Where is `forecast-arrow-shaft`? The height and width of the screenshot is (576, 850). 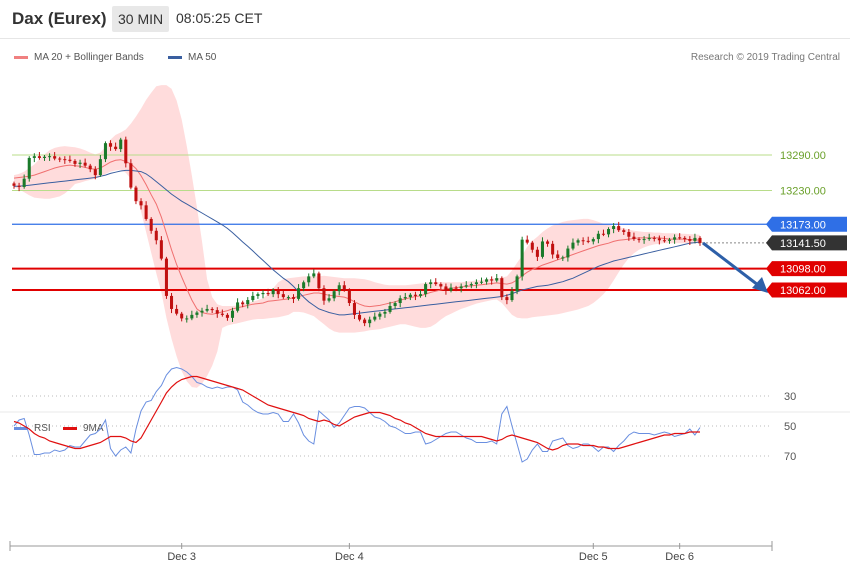 forecast-arrow-shaft is located at coordinates (730, 264).